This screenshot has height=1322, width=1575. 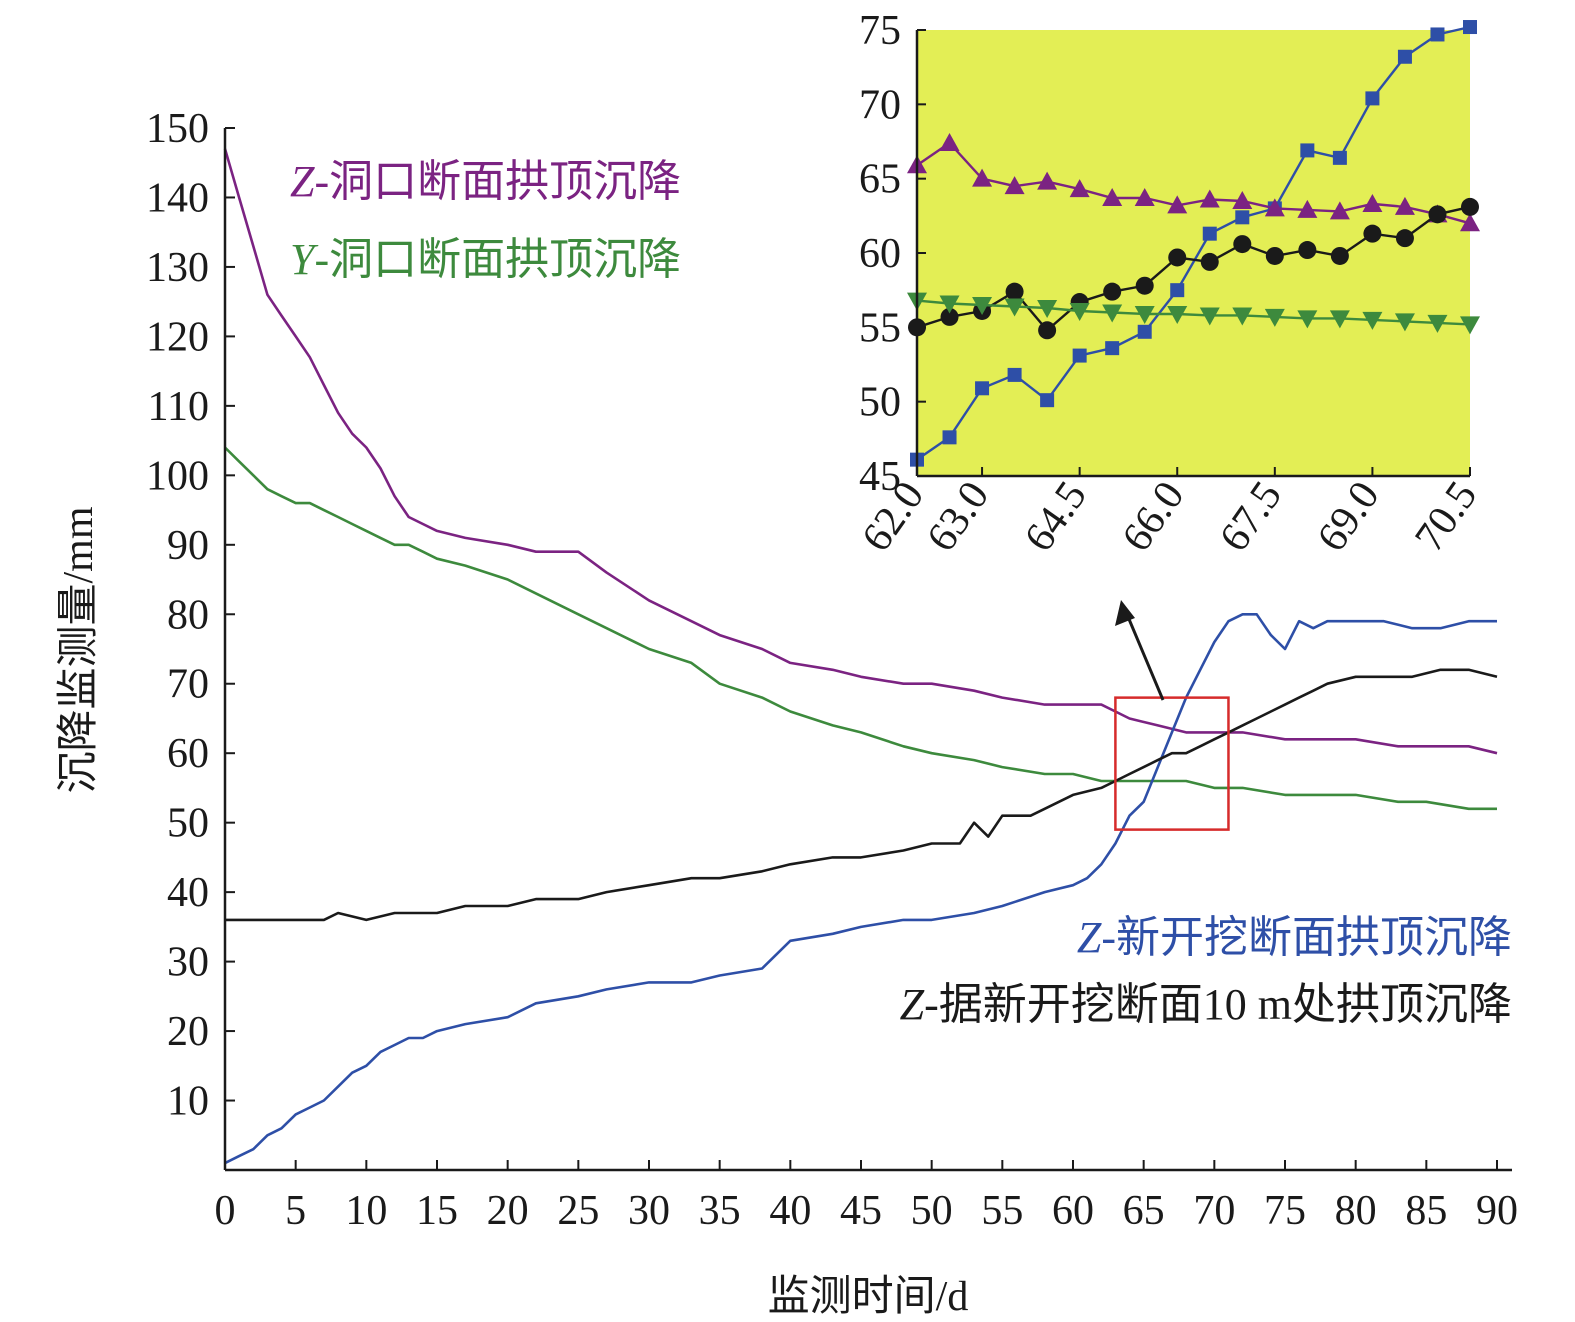 I want to click on inset-y-tick-label: 50, so click(x=880, y=403).